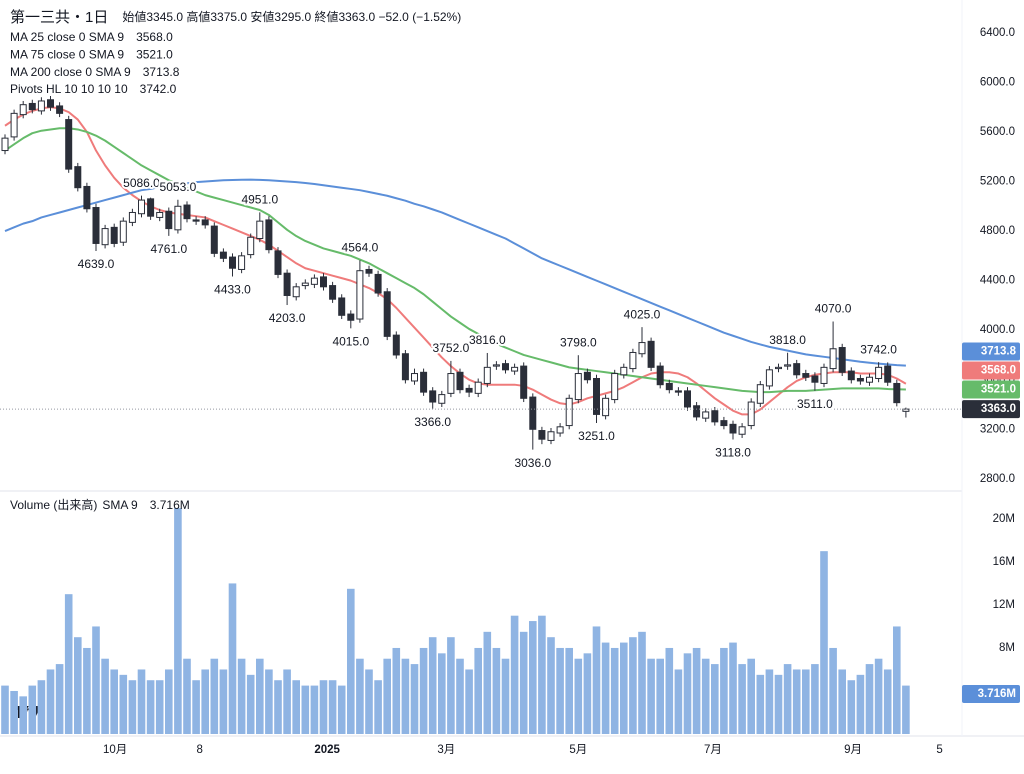 The width and height of the screenshot is (1024, 774). Describe the element at coordinates (733, 453) in the screenshot. I see `pivot-label: 3118.0` at that location.